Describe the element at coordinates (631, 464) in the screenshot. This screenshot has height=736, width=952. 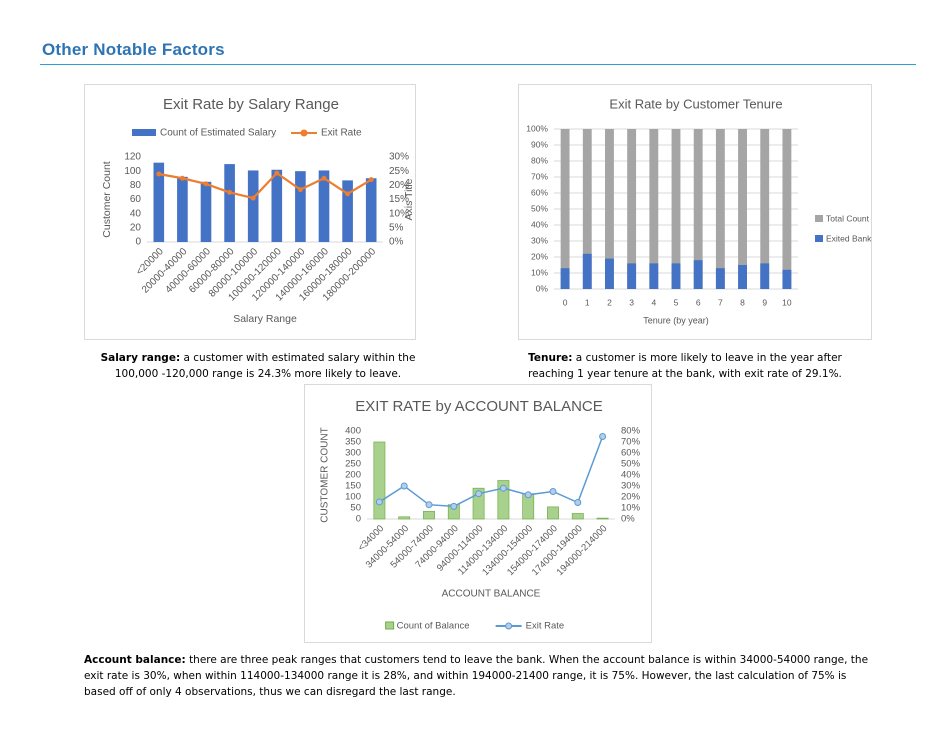
I see `y2-tick-label: 50%` at that location.